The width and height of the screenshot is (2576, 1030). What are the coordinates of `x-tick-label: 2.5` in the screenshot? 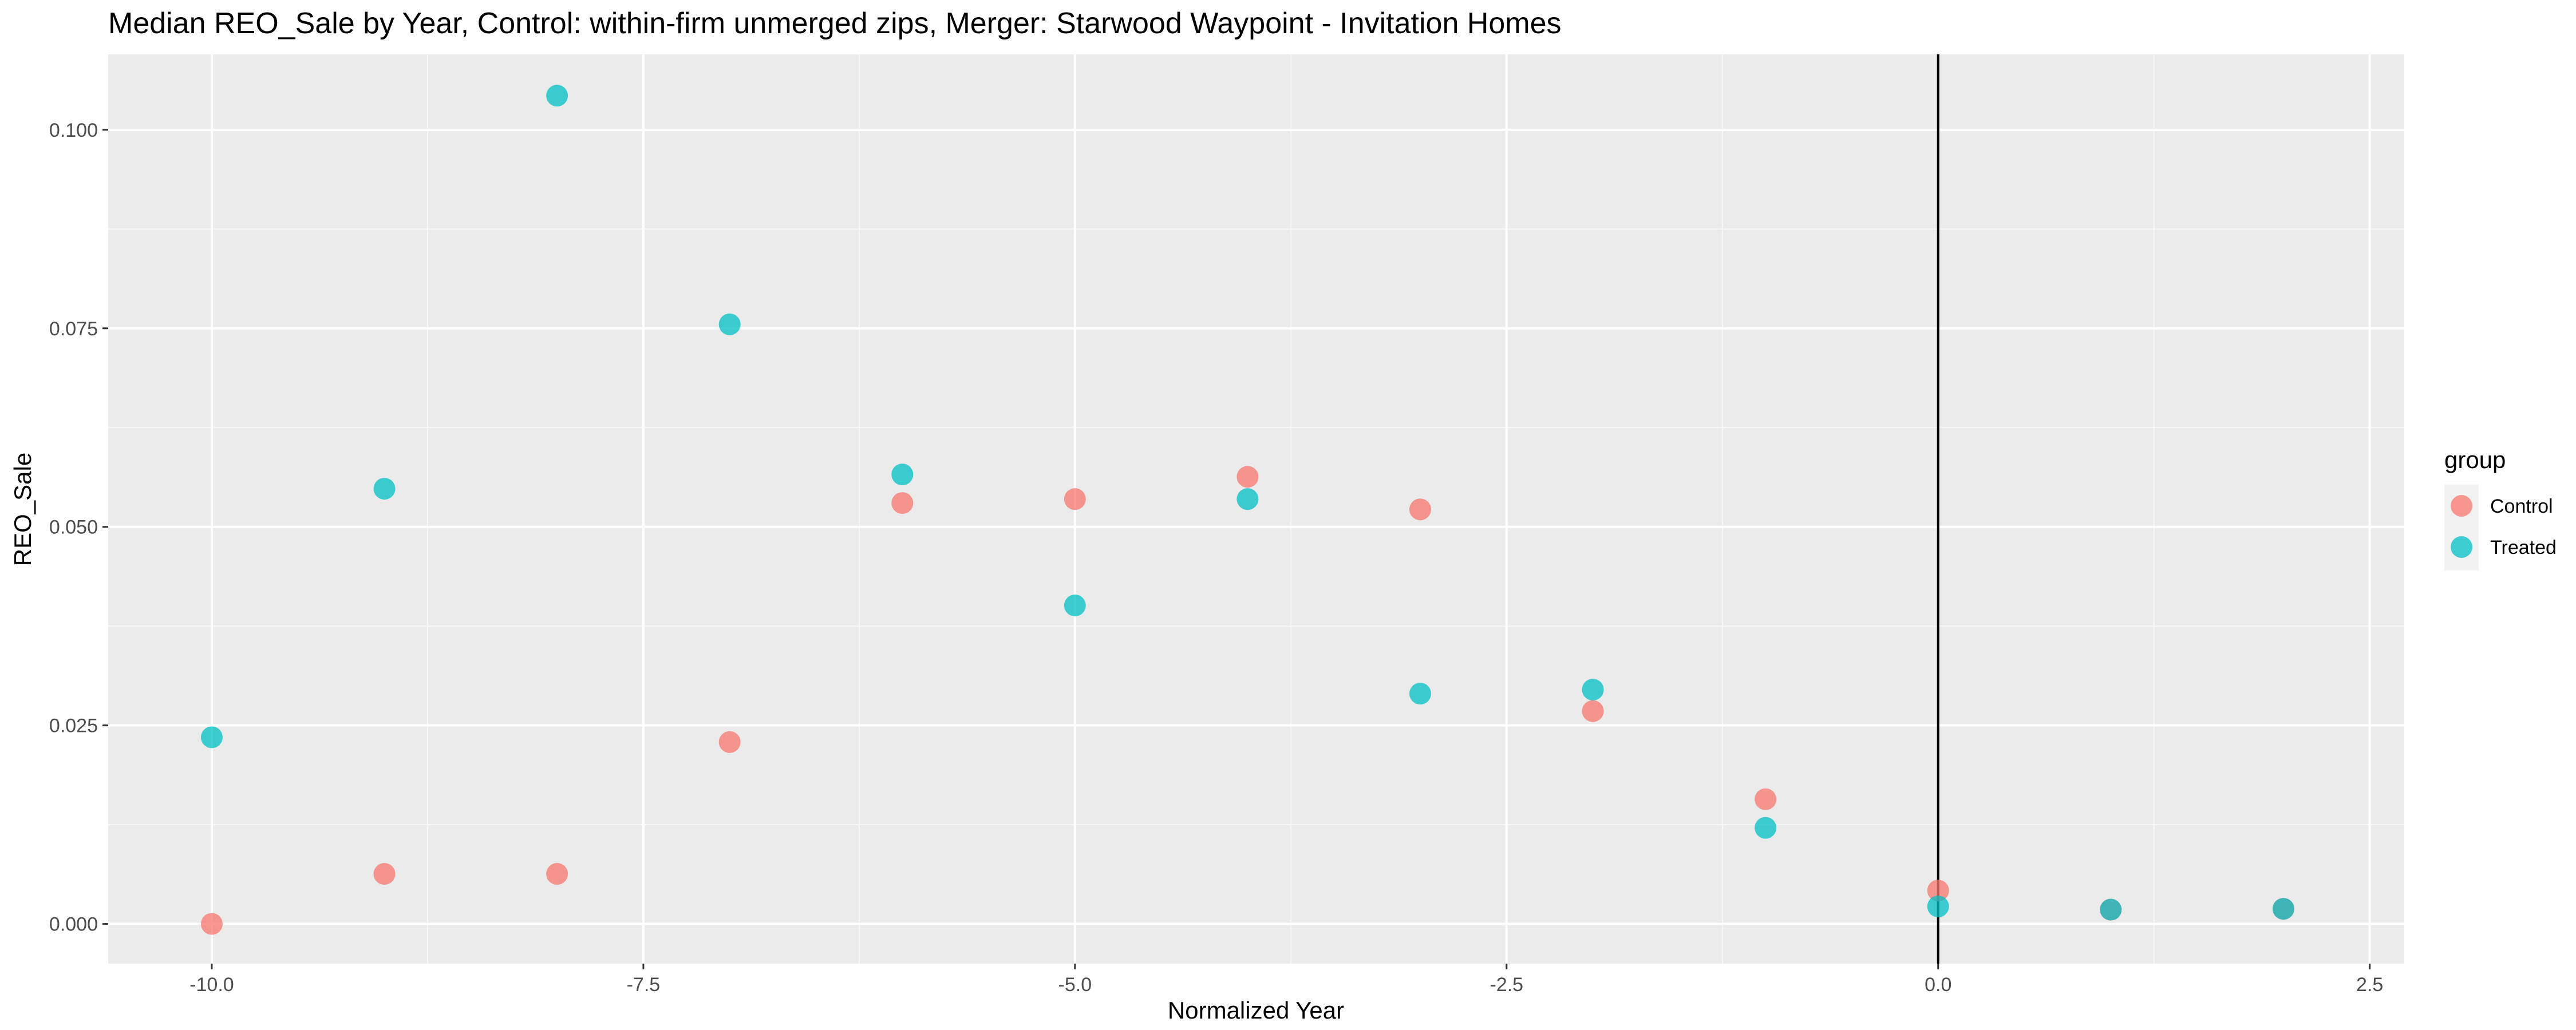 It's located at (2369, 985).